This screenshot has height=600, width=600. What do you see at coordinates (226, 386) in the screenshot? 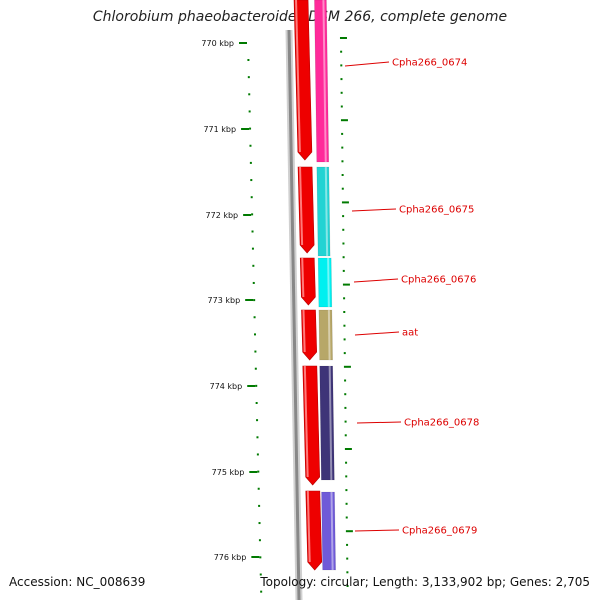
I see `tick-label: 774 kbp` at bounding box center [226, 386].